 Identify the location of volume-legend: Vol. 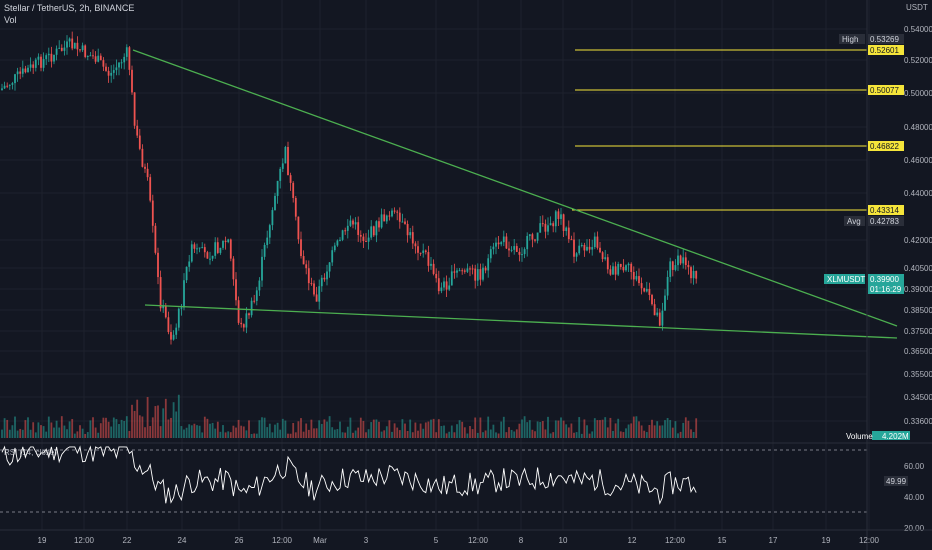
(10, 20).